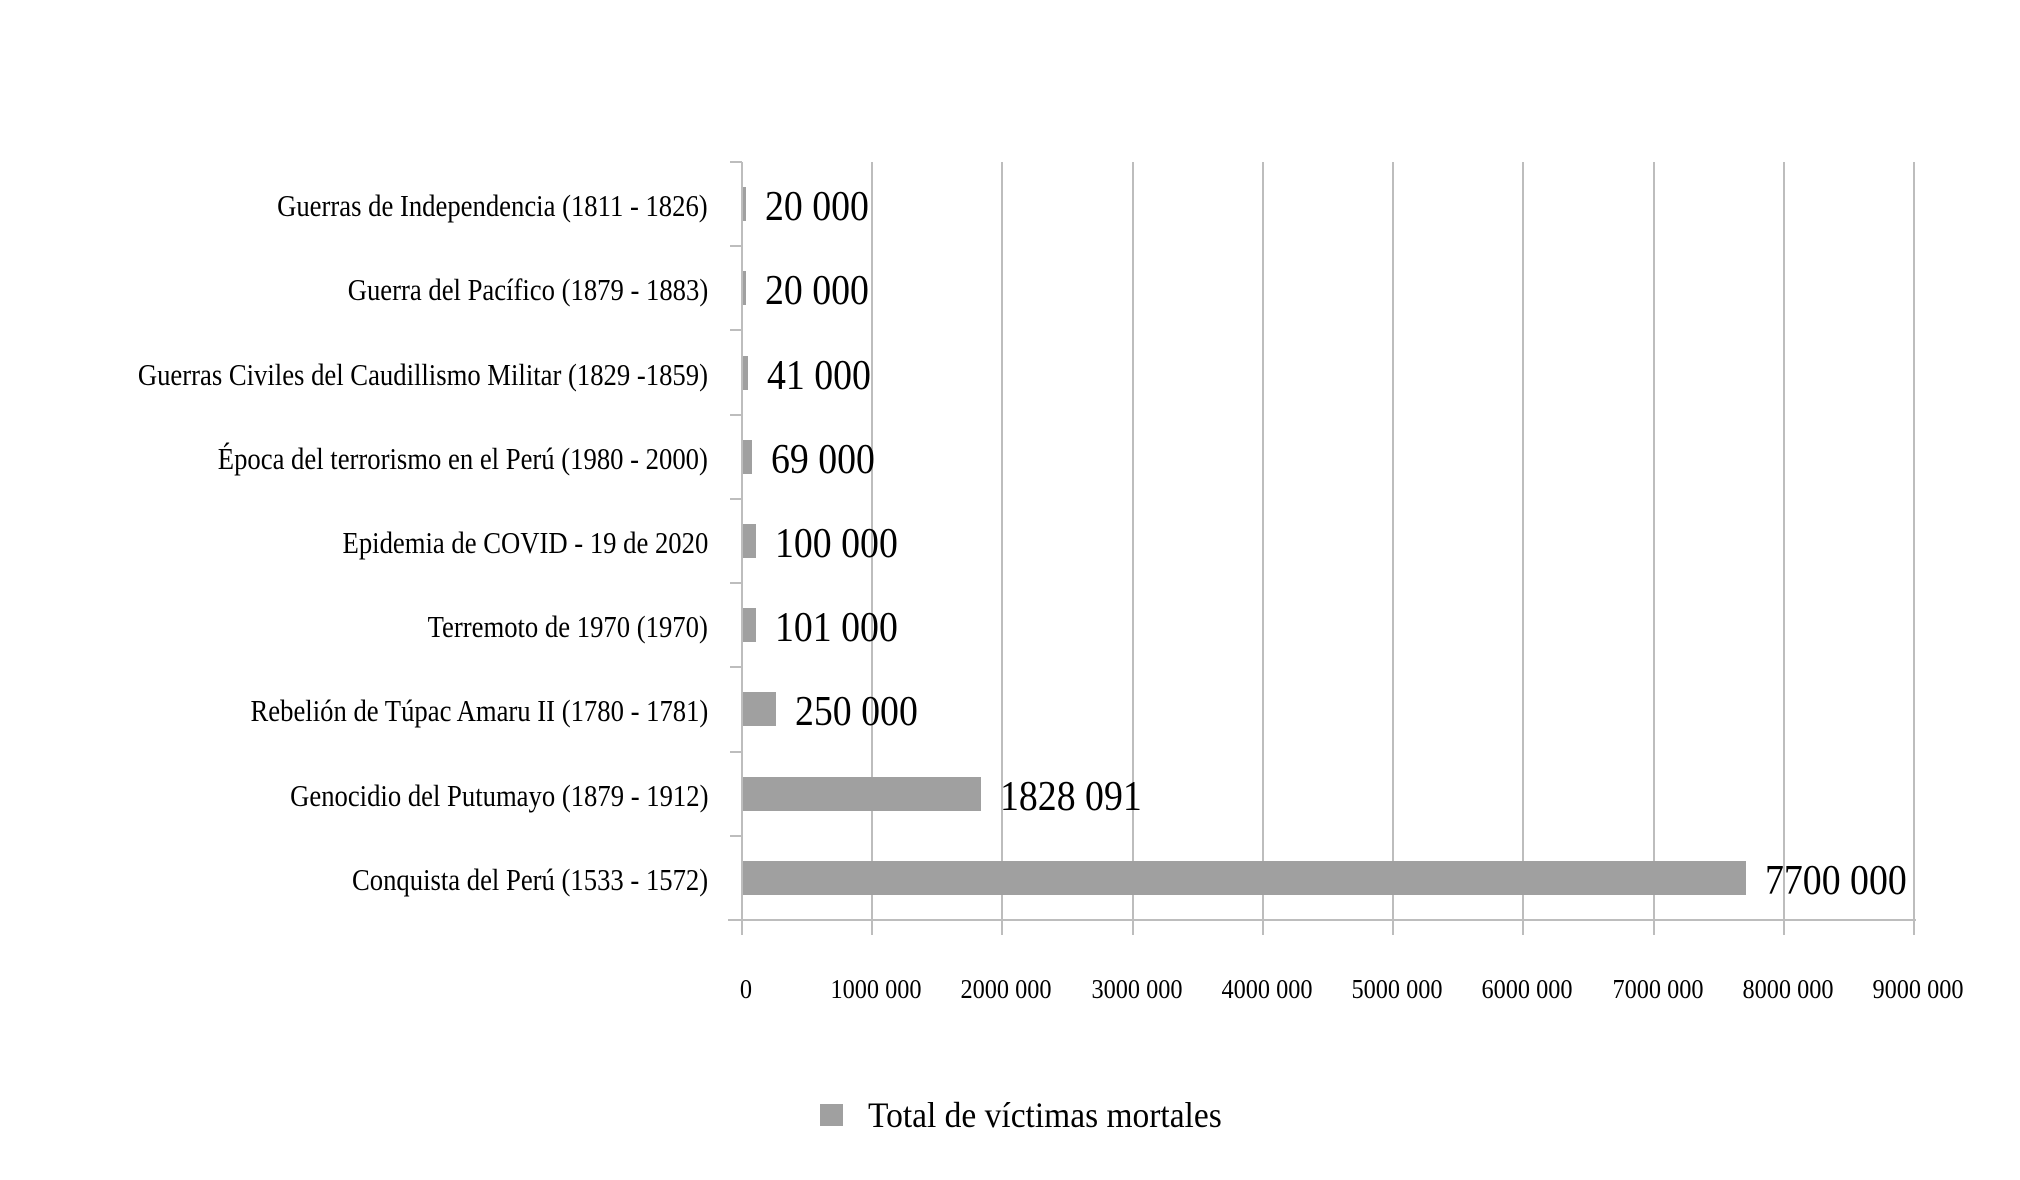 Image resolution: width=2020 pixels, height=1180 pixels. I want to click on category-label: Guerra del Pacífico (1879 - 1883), so click(527, 290).